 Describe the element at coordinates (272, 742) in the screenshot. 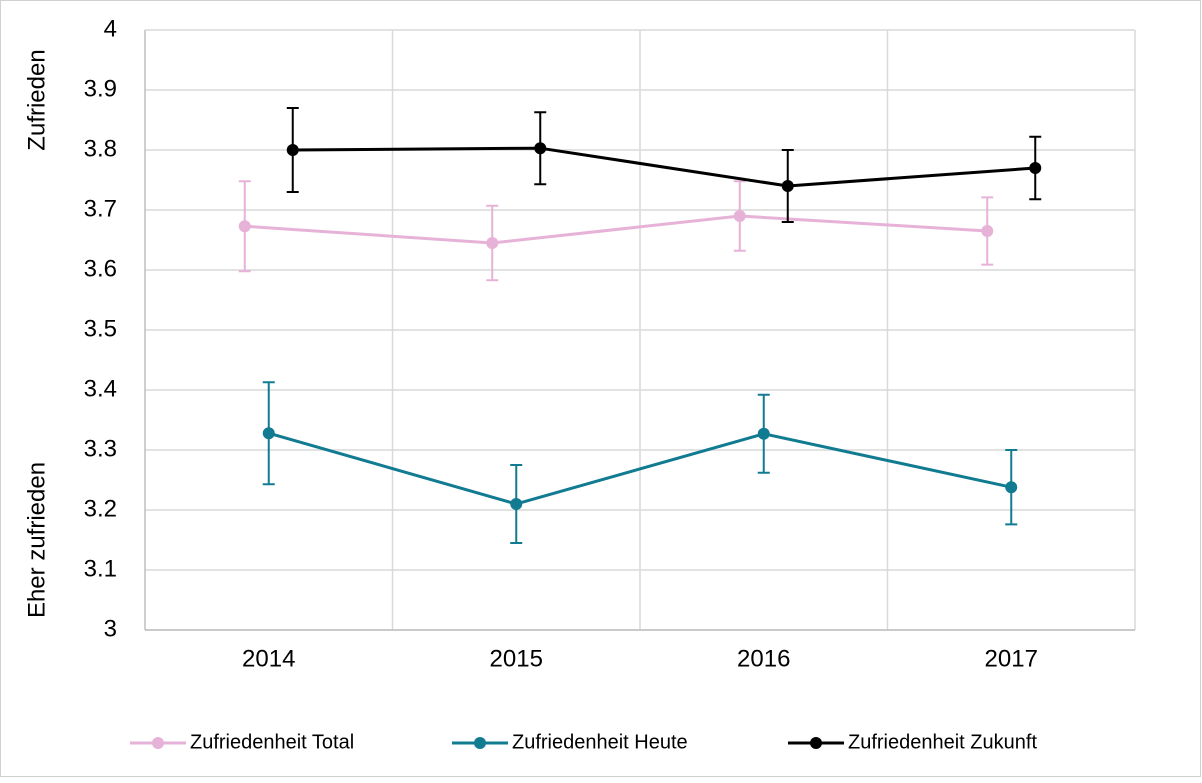

I see `legend-label: Zufriedenheit Total` at that location.